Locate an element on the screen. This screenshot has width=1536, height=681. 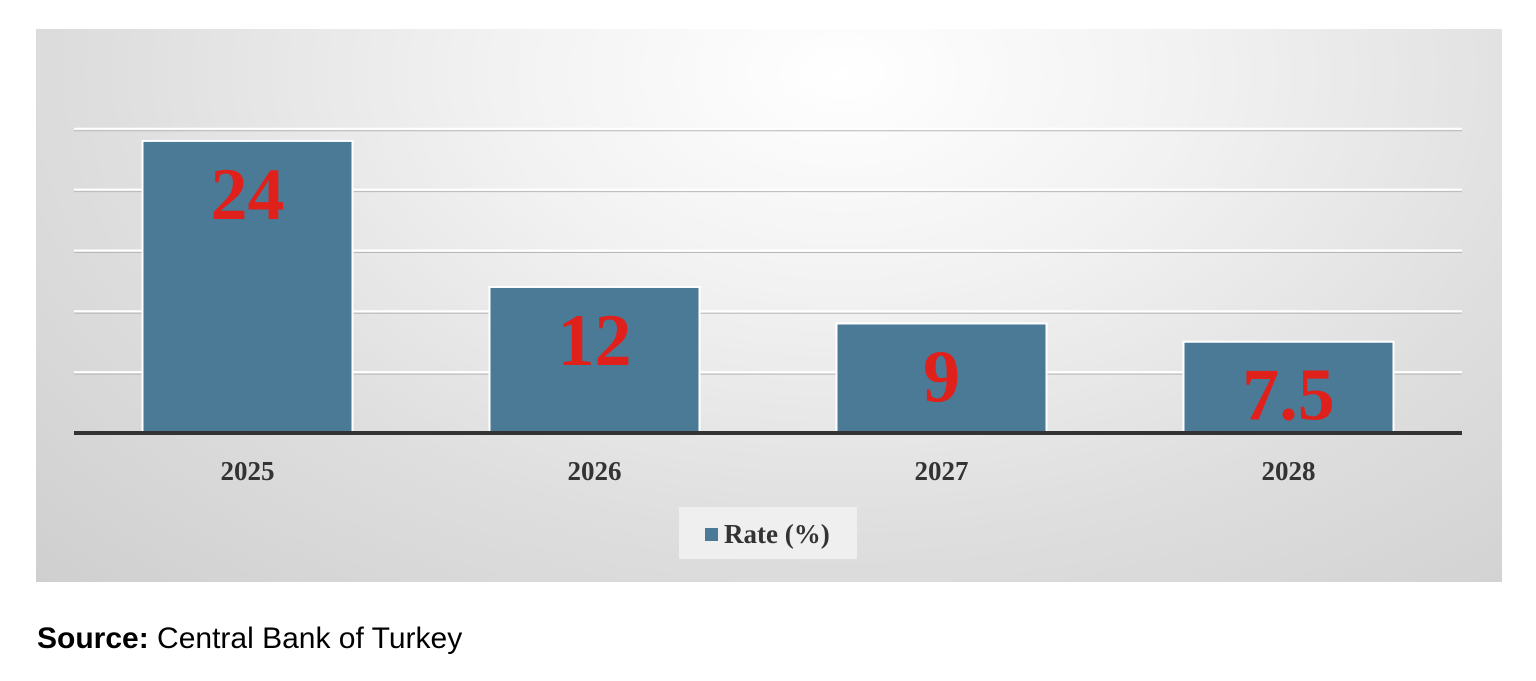
bar-2028 is located at coordinates (1288, 387).